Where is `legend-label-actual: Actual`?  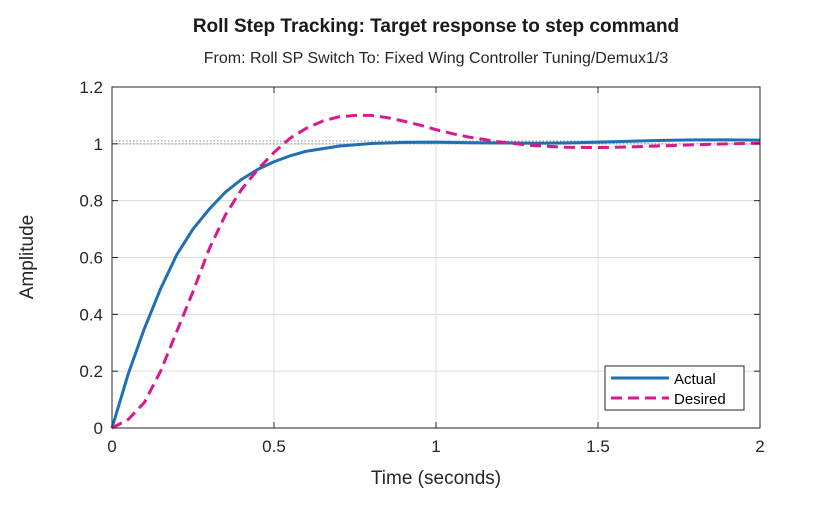
legend-label-actual: Actual is located at coordinates (695, 379).